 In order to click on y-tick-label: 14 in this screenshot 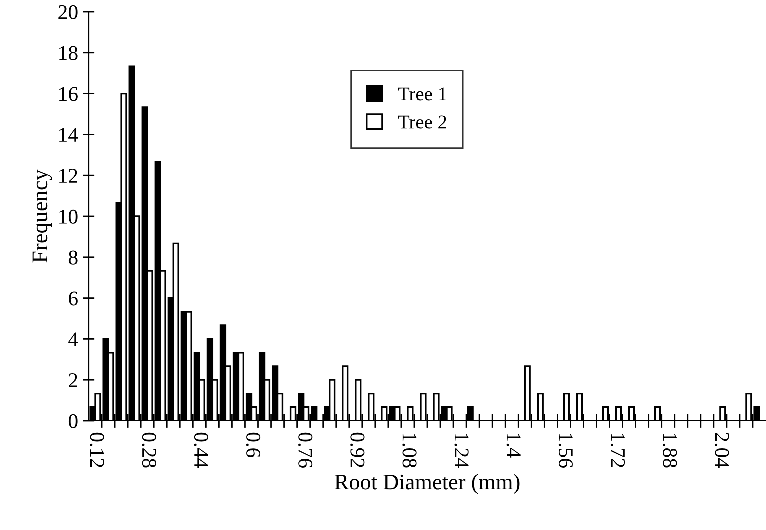, I will do `click(69, 135)`.